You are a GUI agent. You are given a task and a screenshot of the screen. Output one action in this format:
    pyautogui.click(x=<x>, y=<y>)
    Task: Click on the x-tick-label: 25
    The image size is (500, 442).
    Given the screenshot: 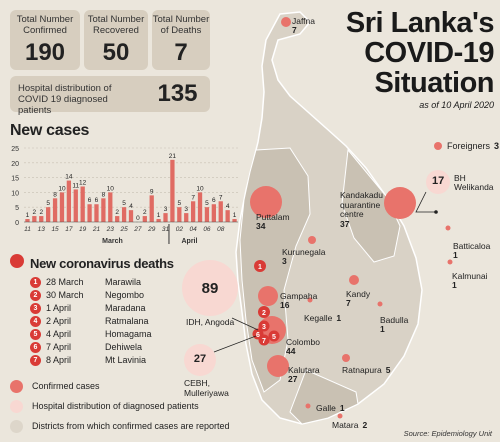 What is the action you would take?
    pyautogui.click(x=123, y=229)
    